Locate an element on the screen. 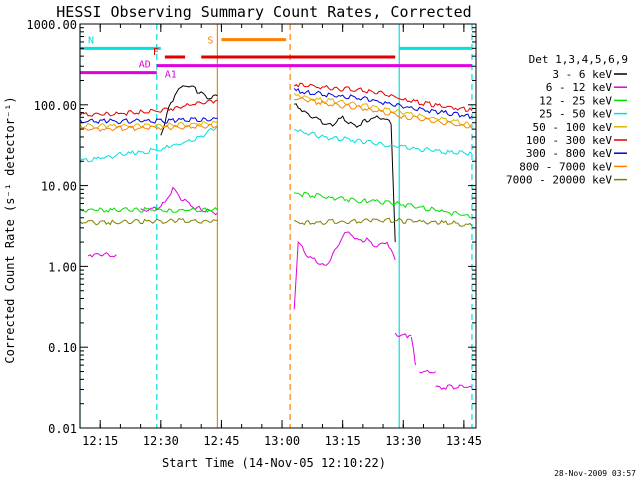  y-tick-label-2: 1.00 is located at coordinates (62, 267).